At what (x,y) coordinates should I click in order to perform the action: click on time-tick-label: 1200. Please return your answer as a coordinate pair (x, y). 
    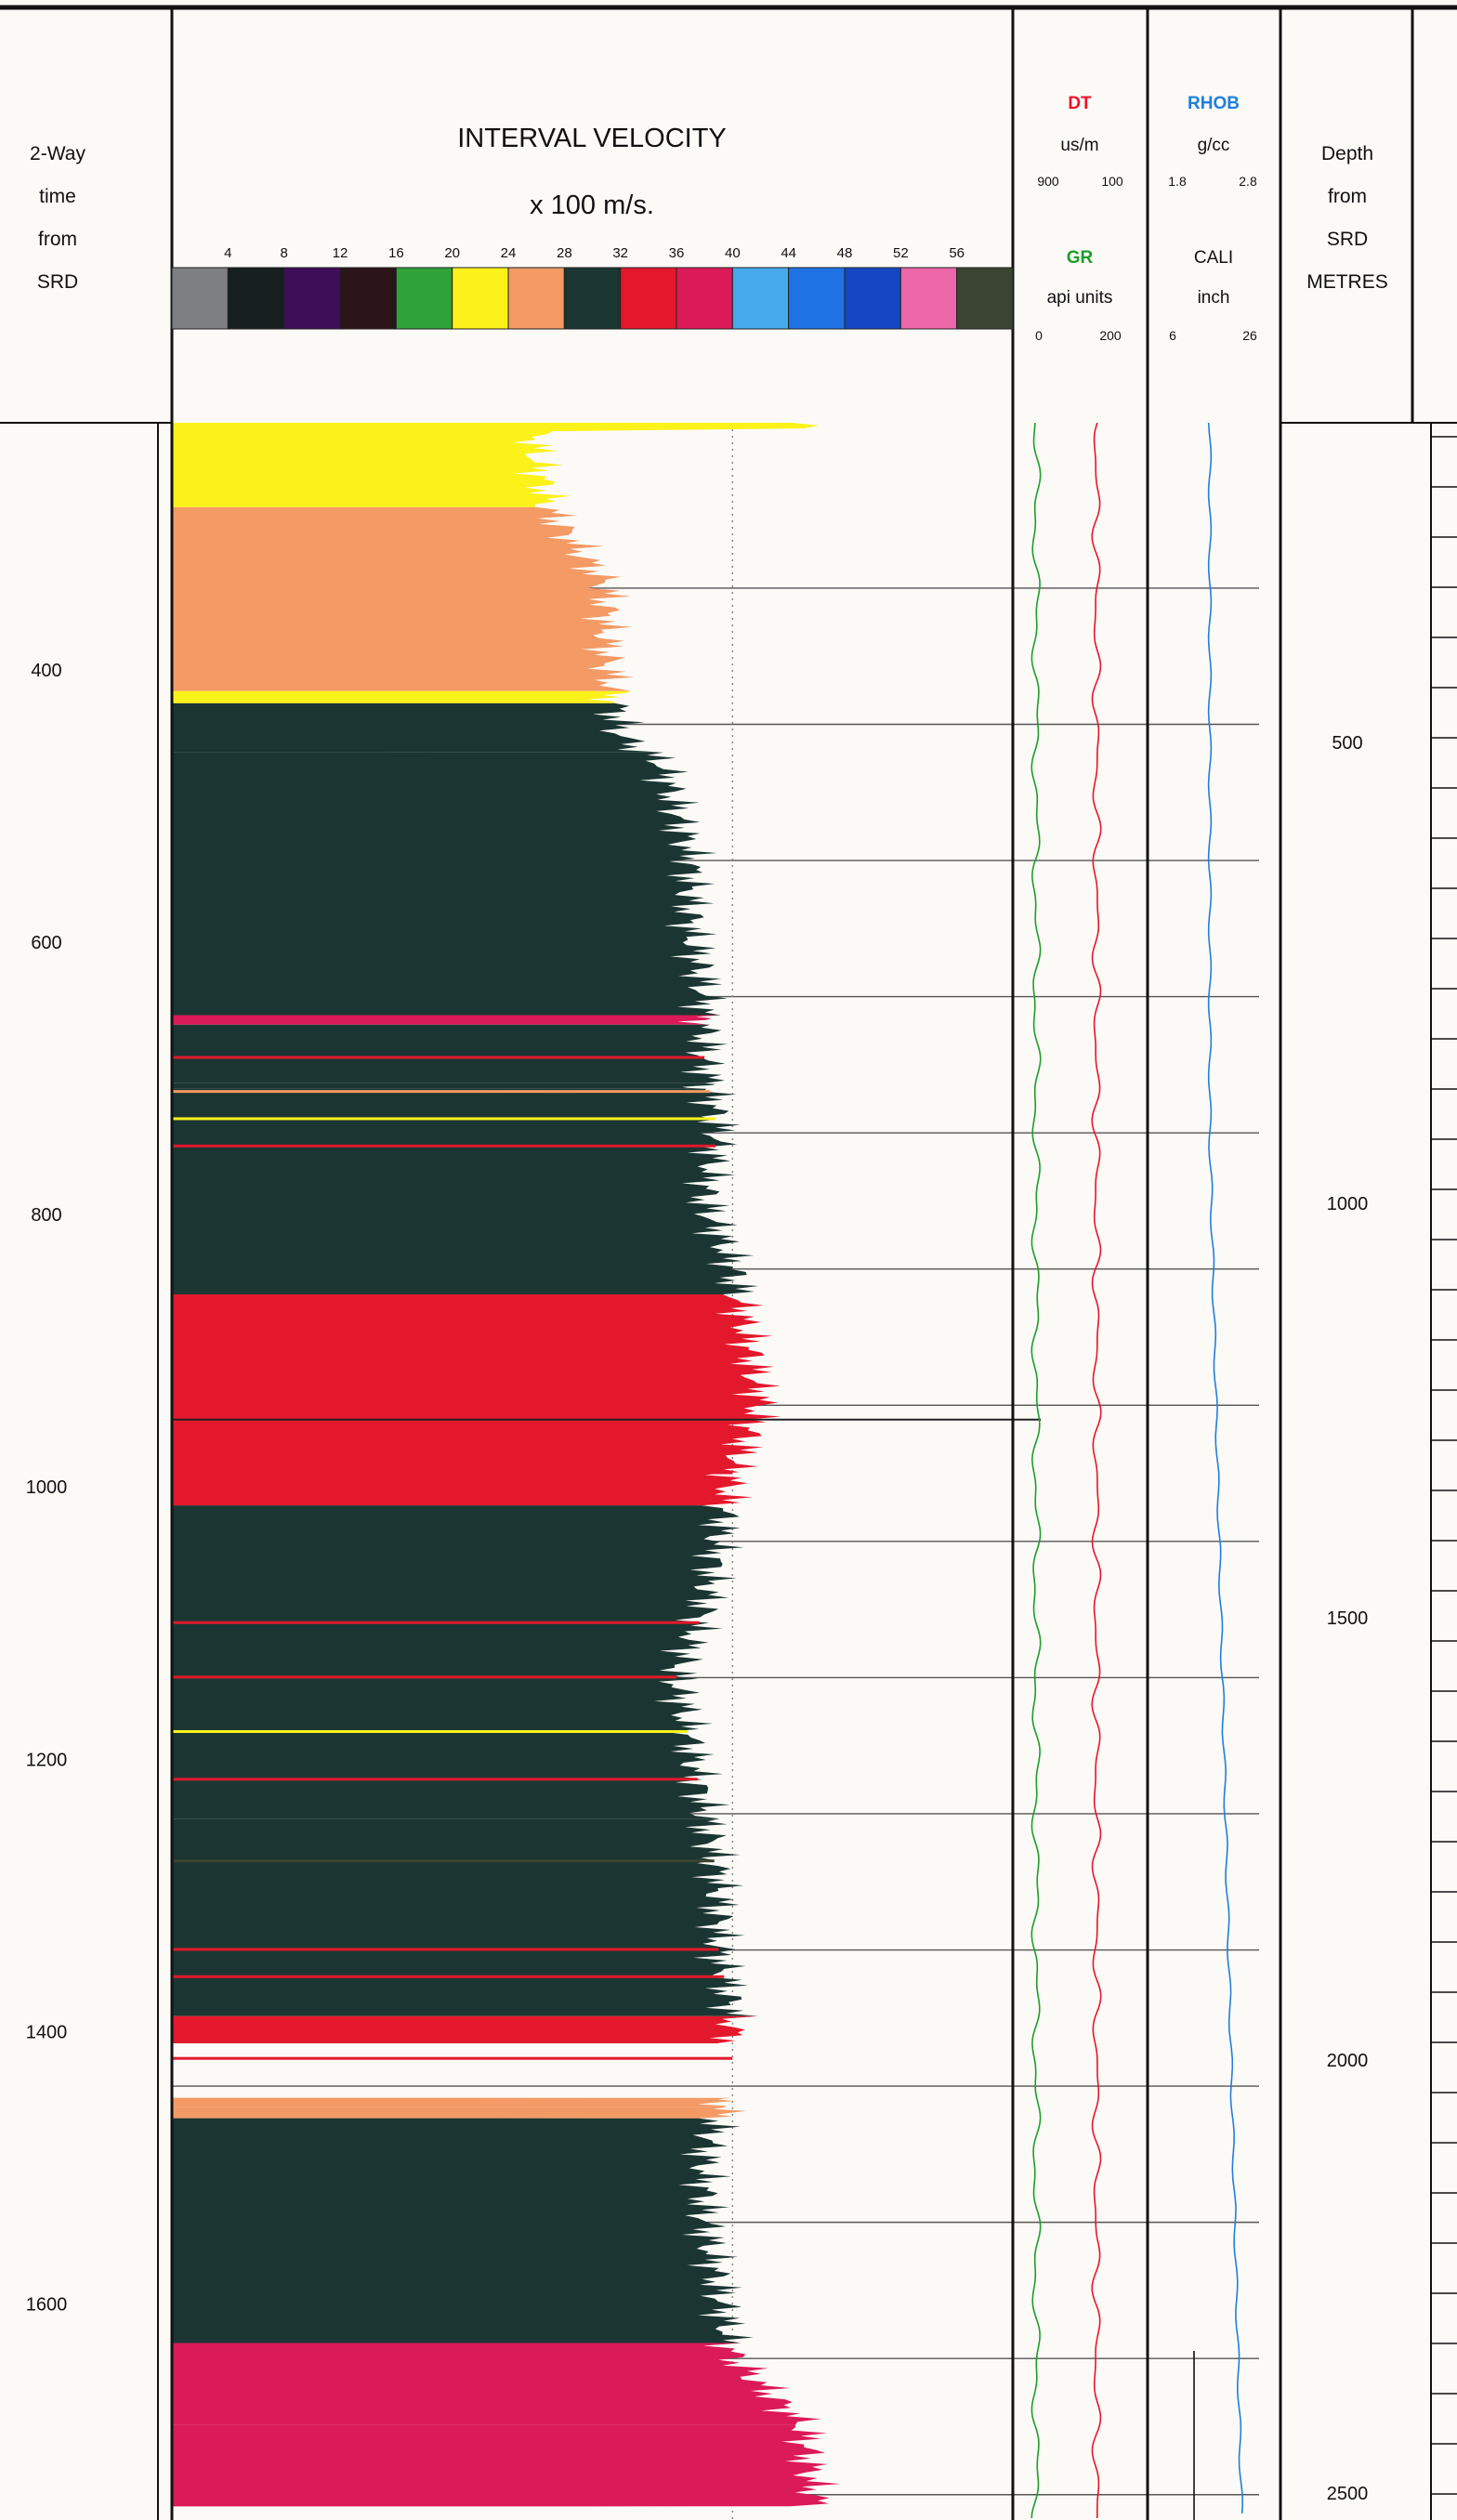
    Looking at the image, I should click on (47, 1760).